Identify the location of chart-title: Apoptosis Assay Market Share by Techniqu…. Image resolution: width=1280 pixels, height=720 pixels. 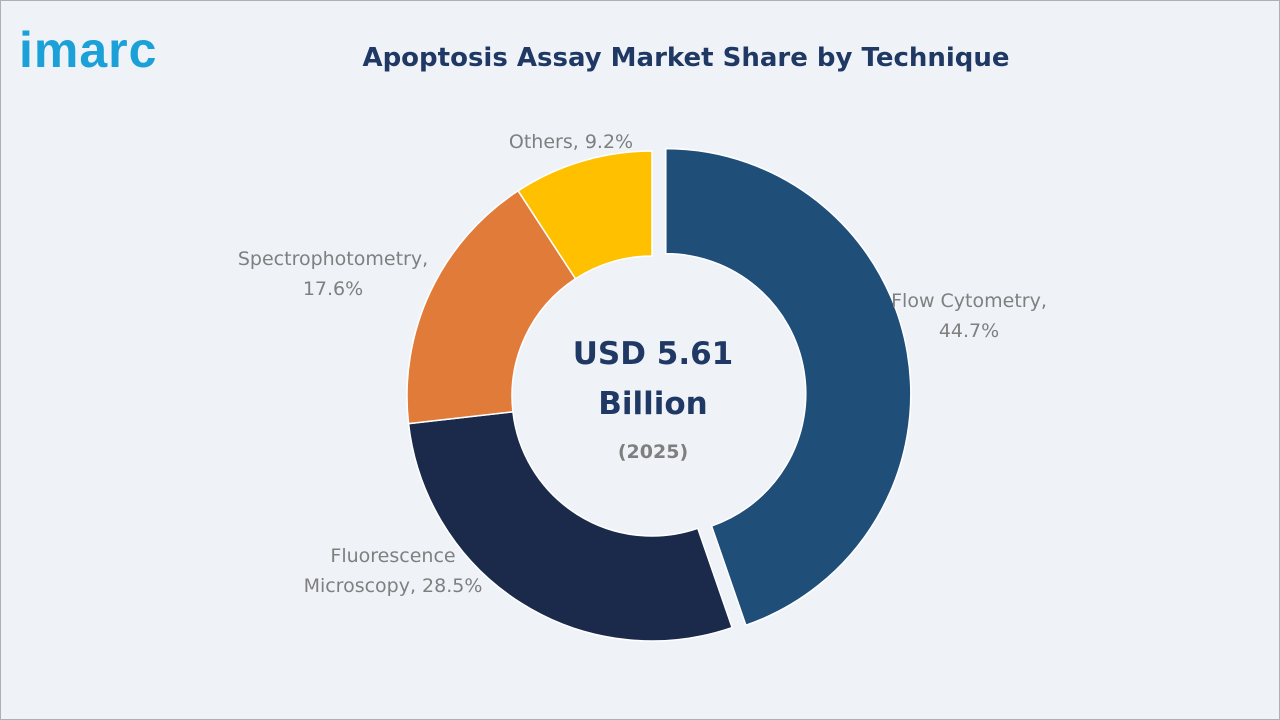
(686, 58).